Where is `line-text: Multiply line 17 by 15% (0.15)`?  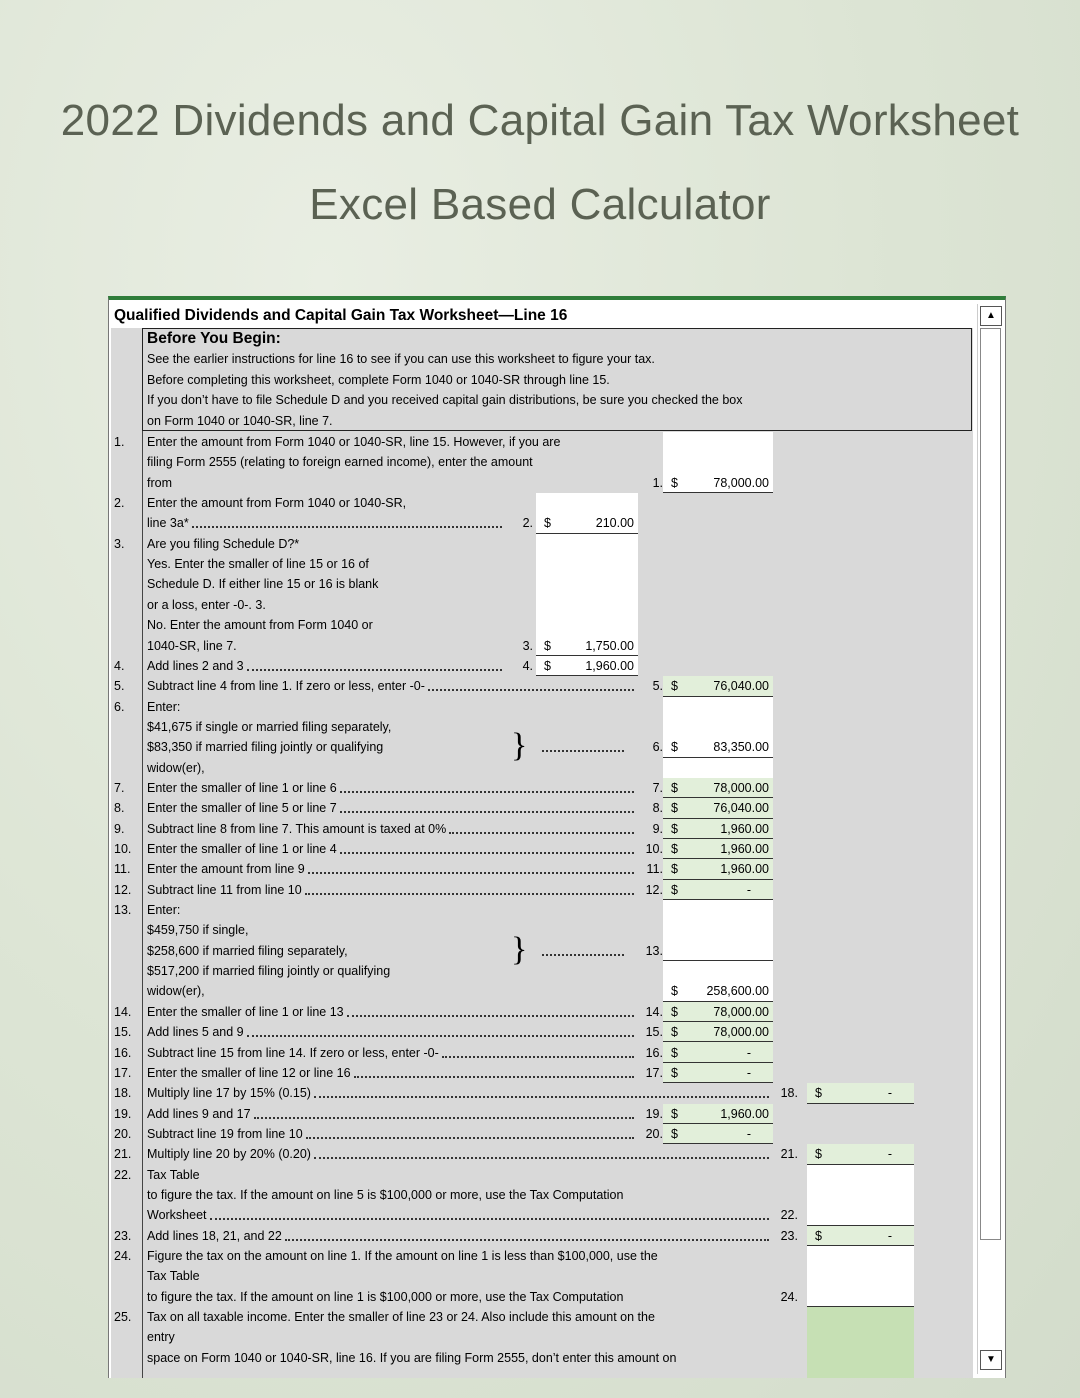 line-text: Multiply line 17 by 15% (0.15) is located at coordinates (458, 1093).